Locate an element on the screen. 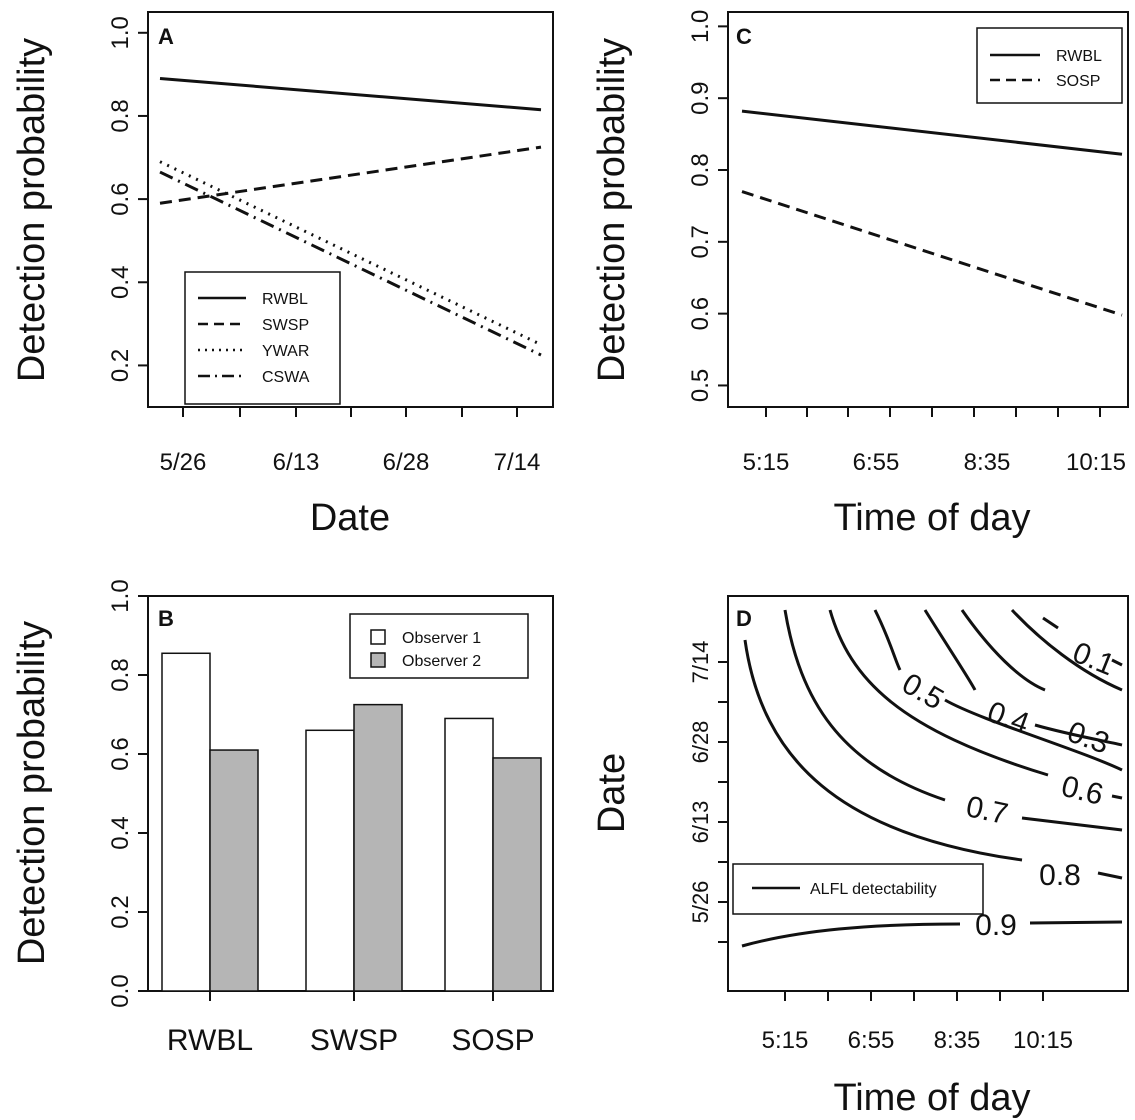  panel-a-xlabel: Date is located at coordinates (350, 518).